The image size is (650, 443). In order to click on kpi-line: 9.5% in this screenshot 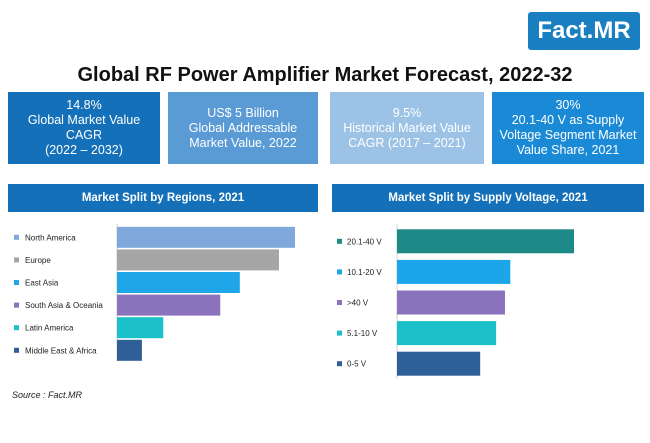, I will do `click(407, 112)`.